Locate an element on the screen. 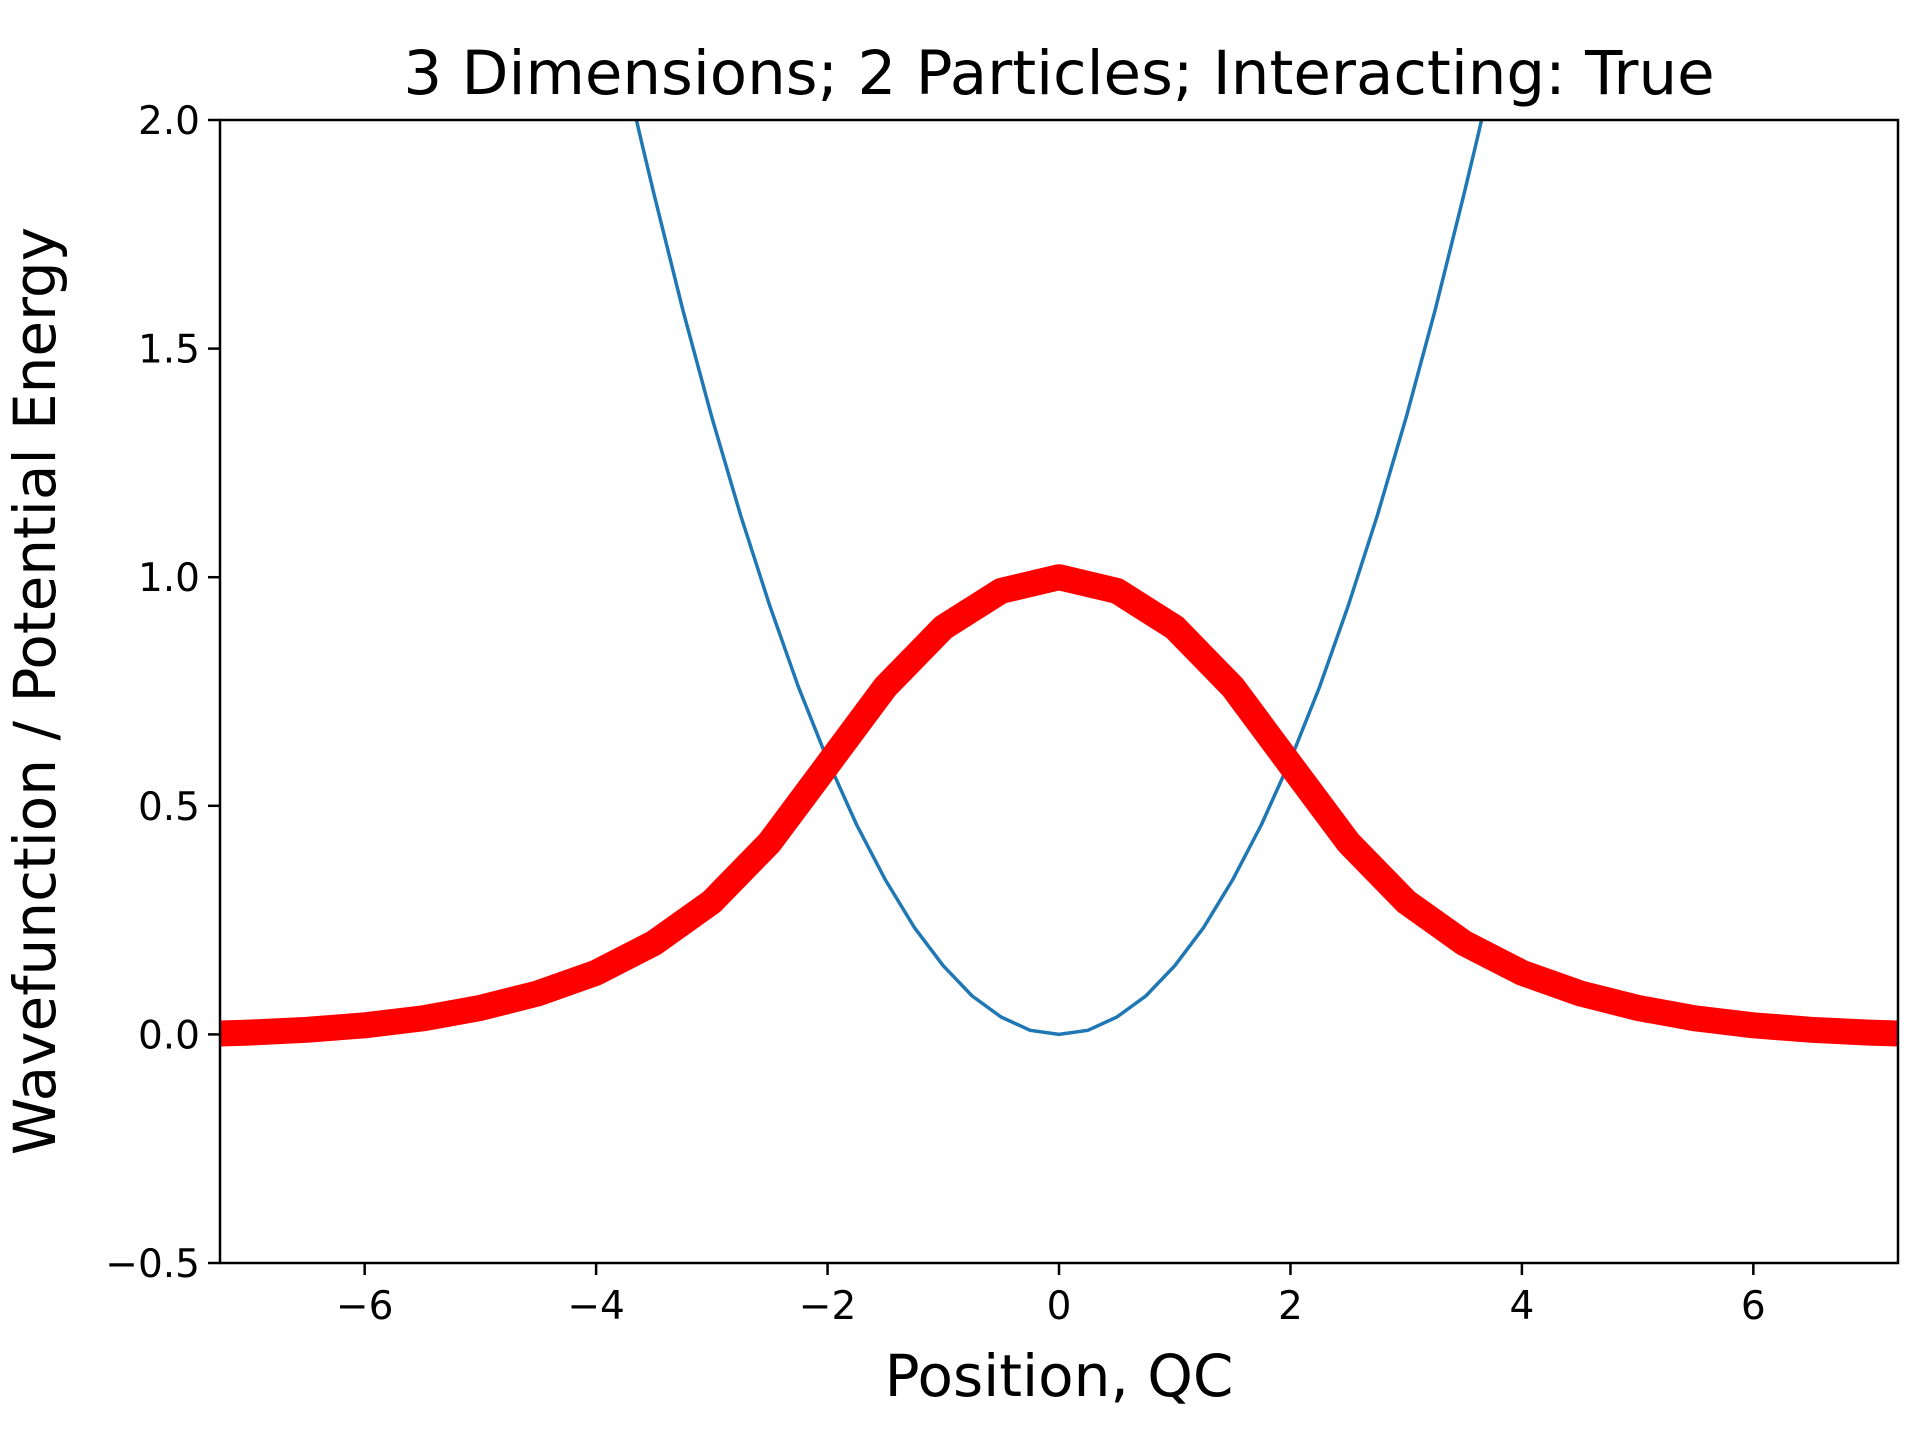 This screenshot has width=1920, height=1440. x-axis: −6 −4 −2 0 2 4 6 is located at coordinates (1051, 1296).